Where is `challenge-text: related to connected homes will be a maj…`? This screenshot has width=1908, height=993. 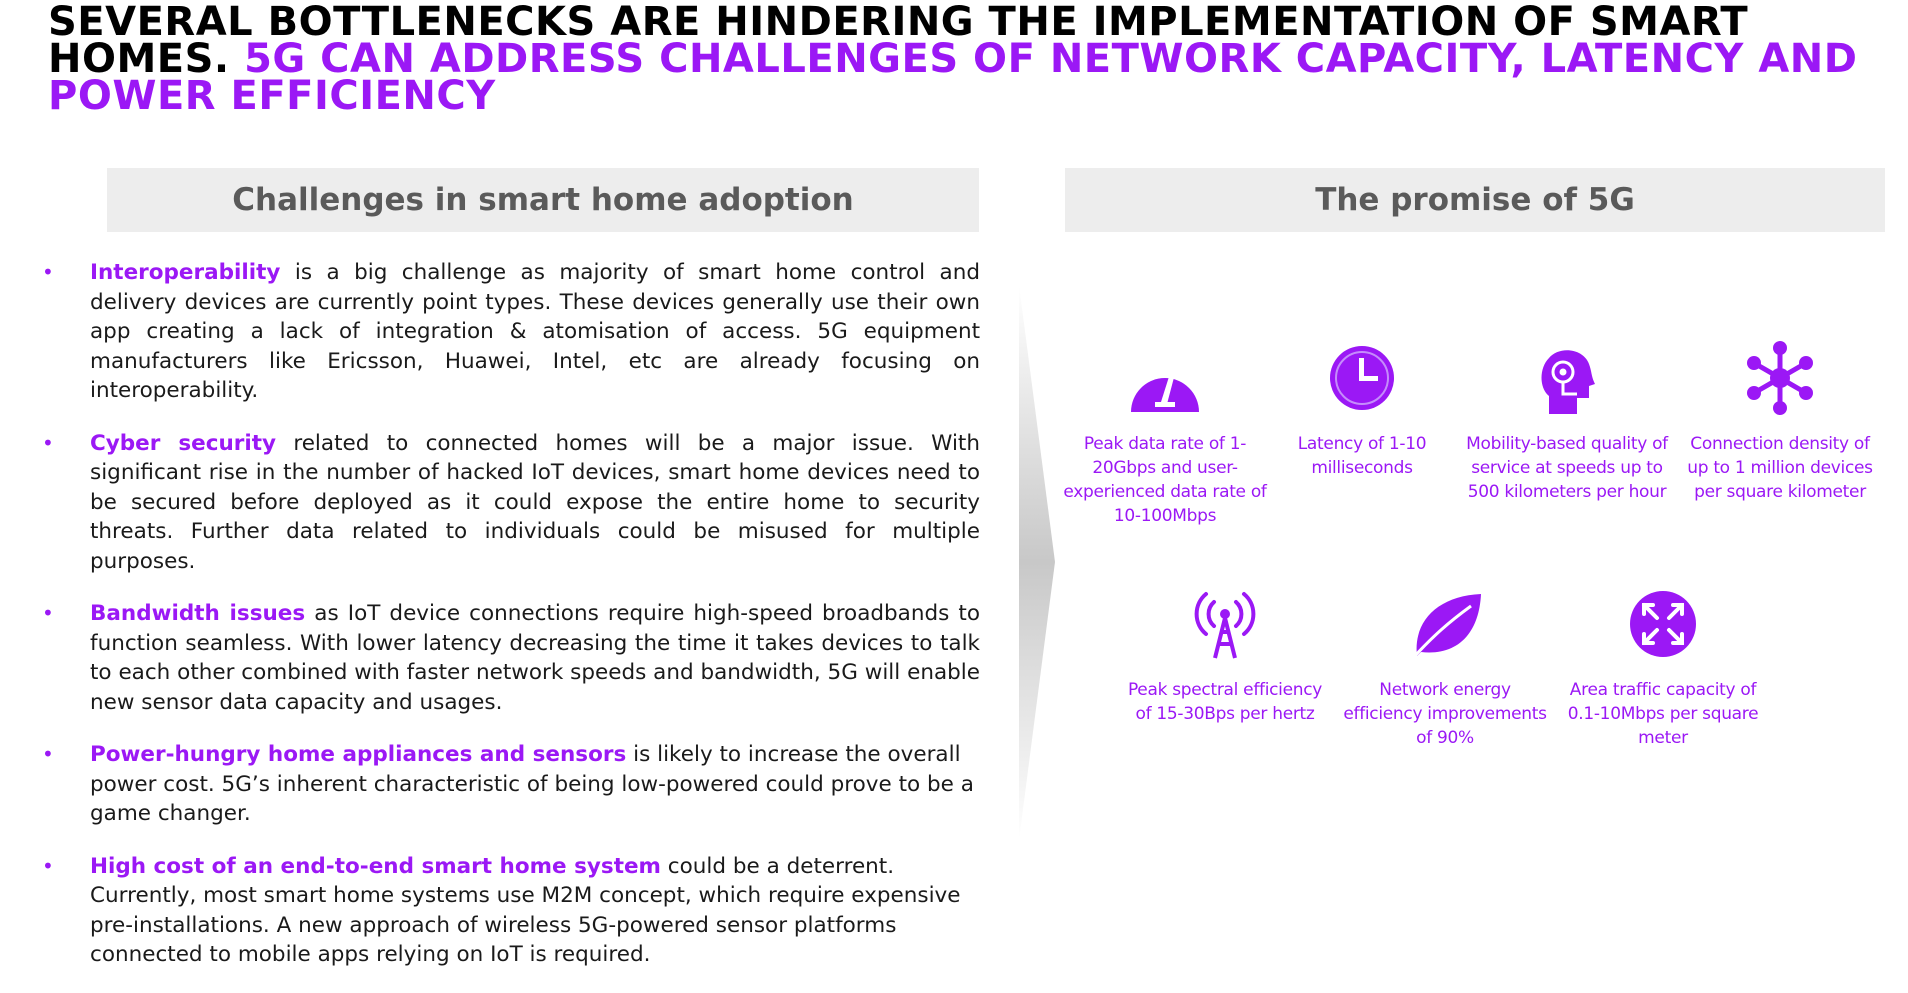
challenge-text: related to connected homes will be a maj… is located at coordinates (535, 502).